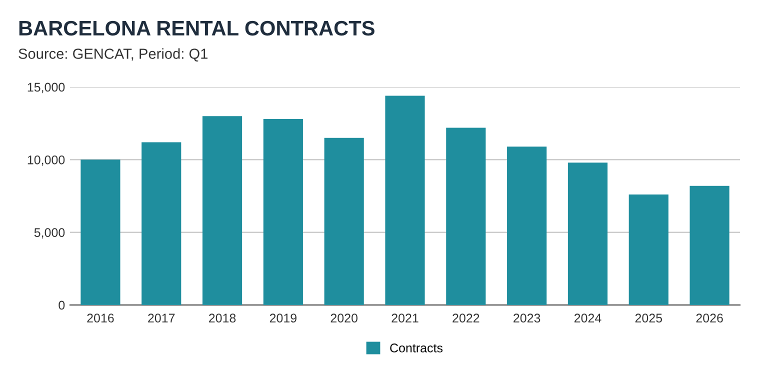 The height and width of the screenshot is (371, 759). What do you see at coordinates (588, 318) in the screenshot?
I see `x-tick-label: 2024` at bounding box center [588, 318].